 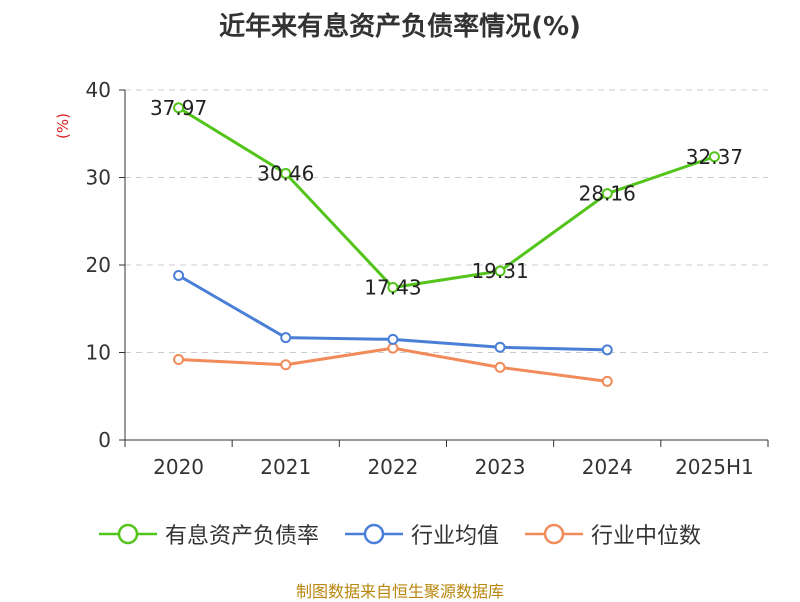 I want to click on y-tick-label: 0, so click(x=104, y=440).